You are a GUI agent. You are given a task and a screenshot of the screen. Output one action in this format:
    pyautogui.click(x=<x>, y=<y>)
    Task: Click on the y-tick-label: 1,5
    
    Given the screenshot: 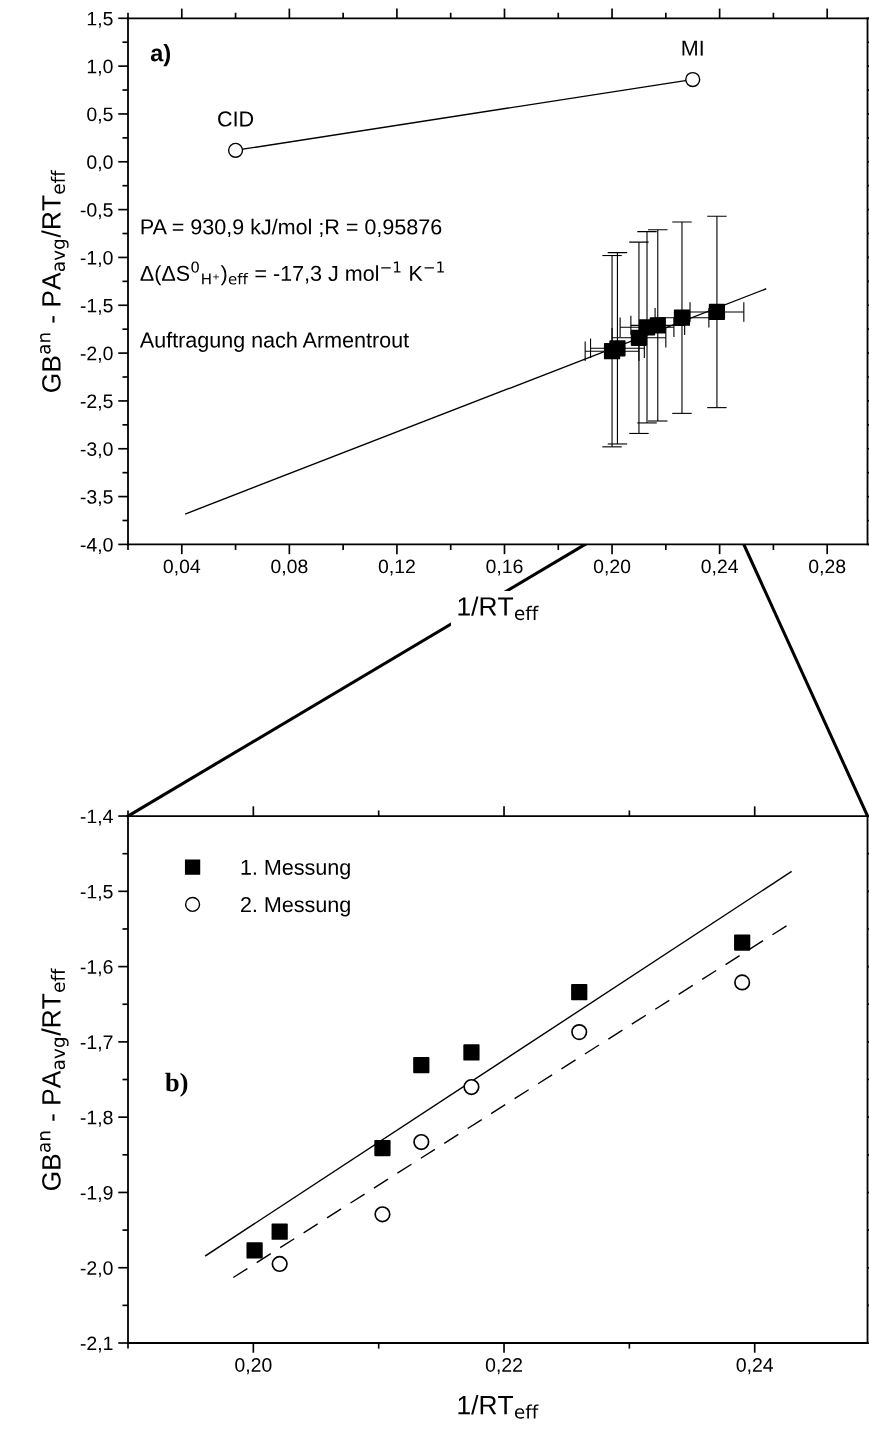 What is the action you would take?
    pyautogui.click(x=100, y=19)
    